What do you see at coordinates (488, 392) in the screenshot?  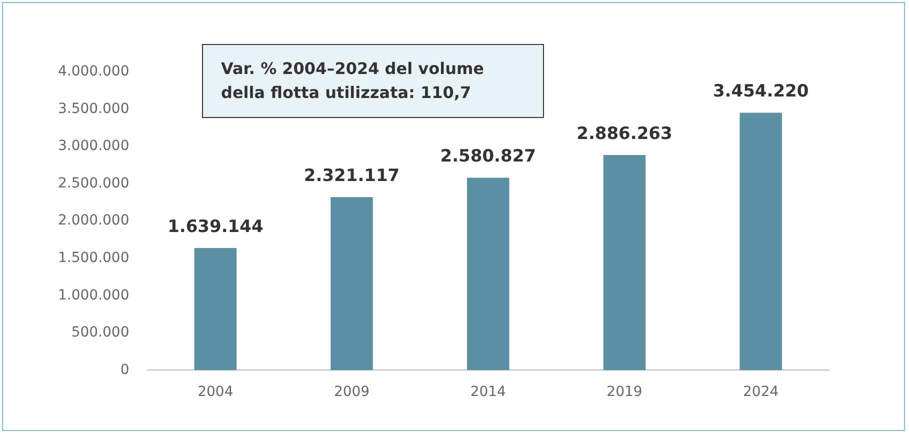 I see `x-tick-label: 2014` at bounding box center [488, 392].